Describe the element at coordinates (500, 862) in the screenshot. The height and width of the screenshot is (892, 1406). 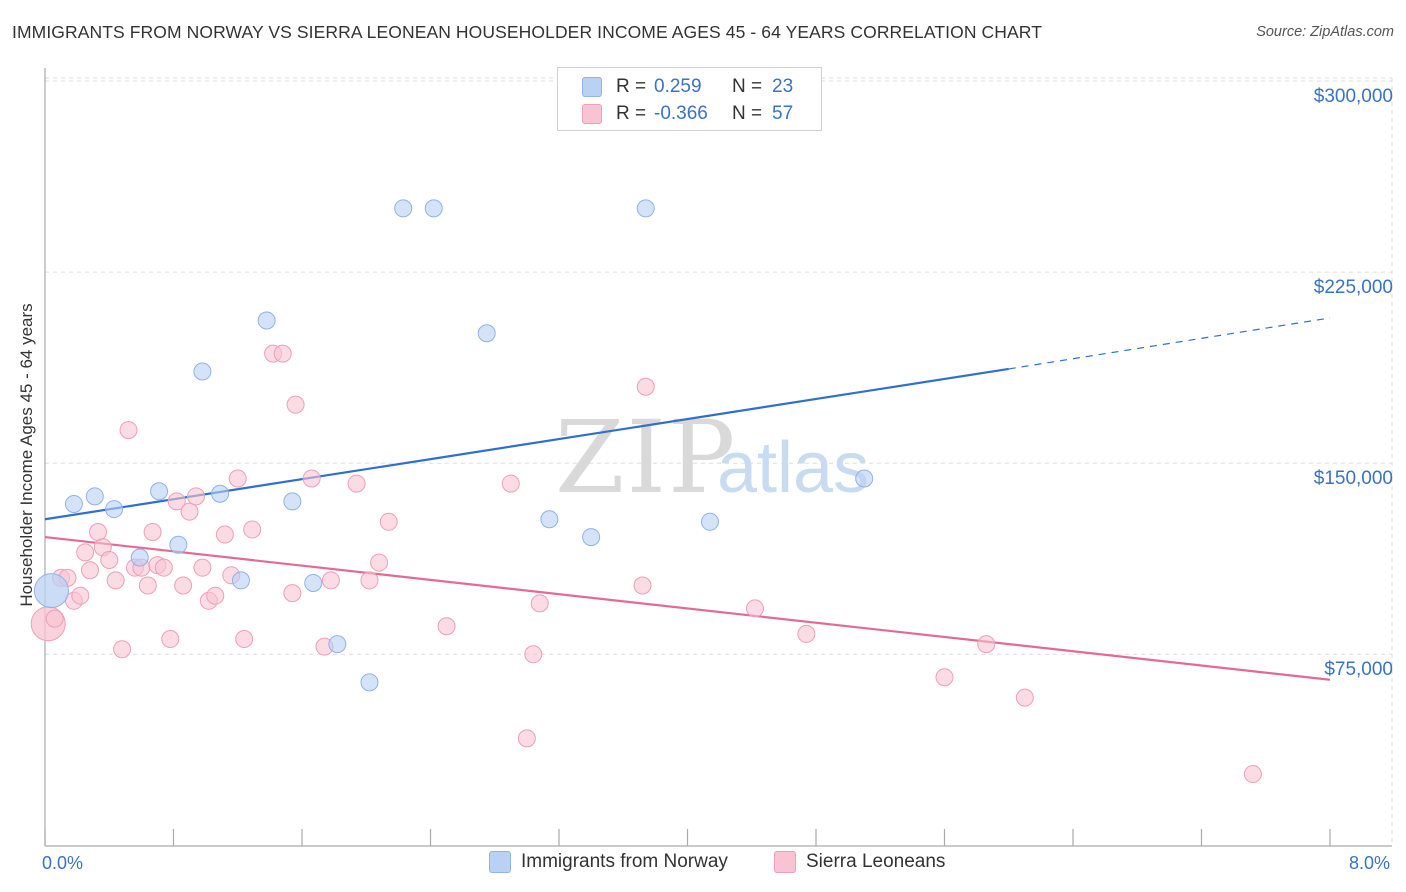
I see `norway-legend-swatch` at that location.